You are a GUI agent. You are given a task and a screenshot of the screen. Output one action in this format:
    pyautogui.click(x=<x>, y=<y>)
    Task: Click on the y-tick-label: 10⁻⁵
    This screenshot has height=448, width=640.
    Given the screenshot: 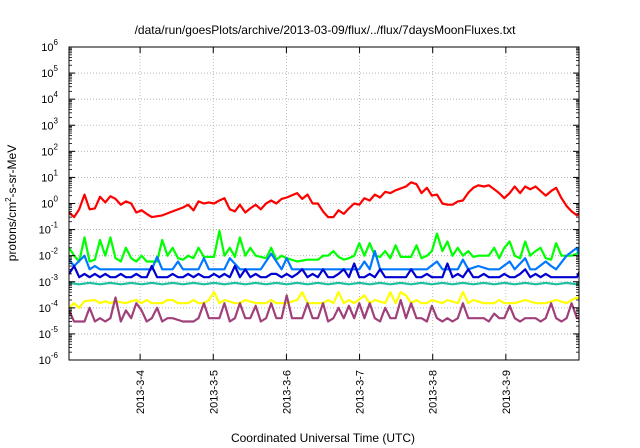 What is the action you would take?
    pyautogui.click(x=49, y=333)
    